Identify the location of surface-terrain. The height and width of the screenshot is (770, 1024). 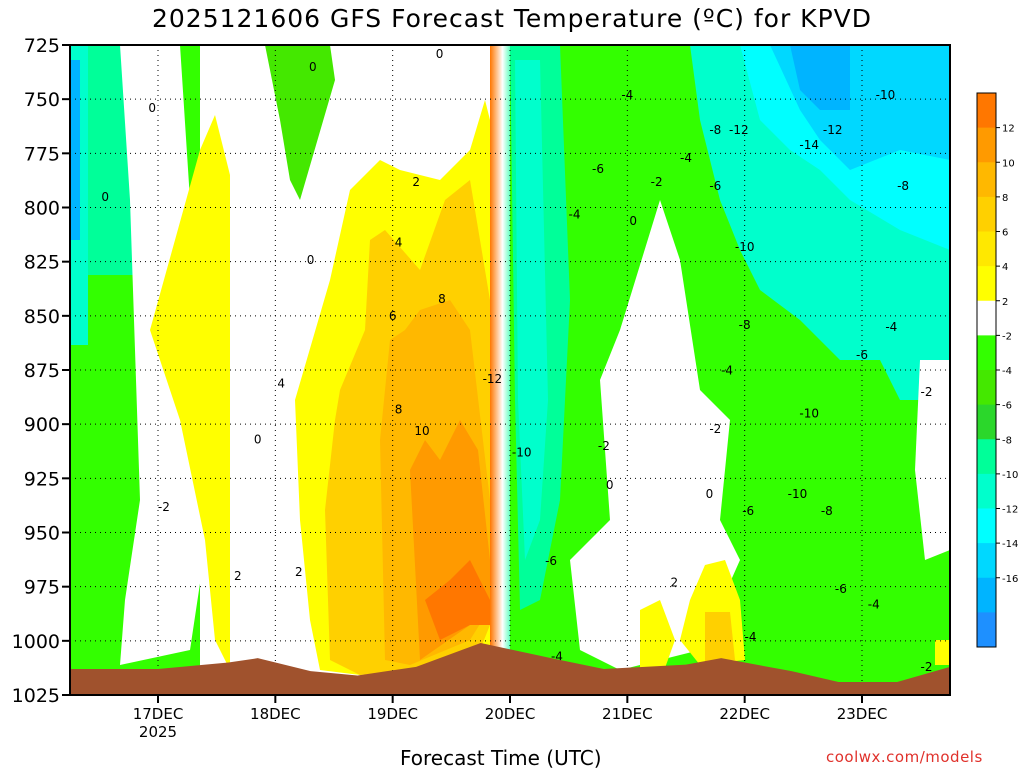
(510, 669).